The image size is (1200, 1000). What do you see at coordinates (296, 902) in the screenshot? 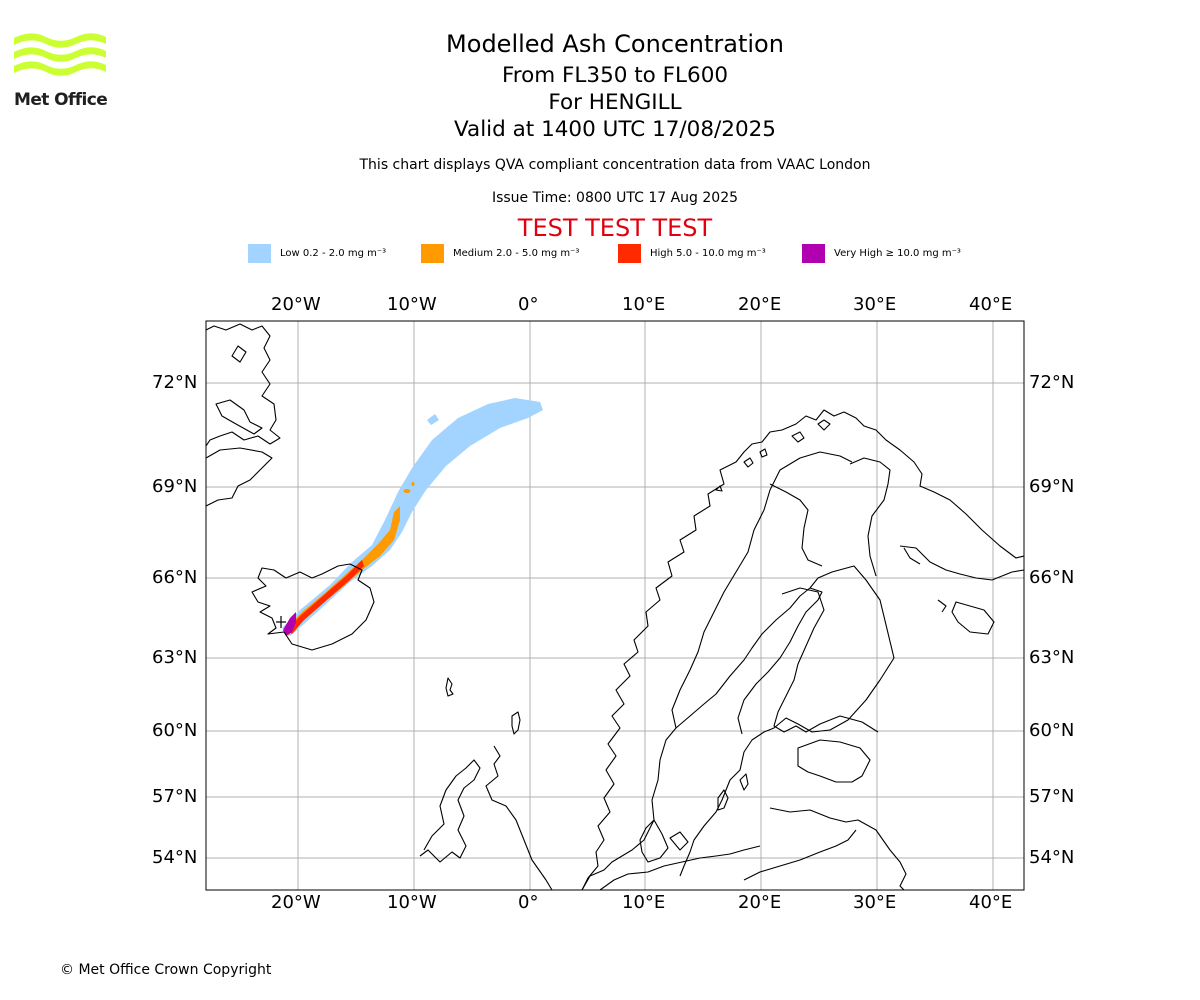
I see `lon-label-bottom-20w: 20°W` at bounding box center [296, 902].